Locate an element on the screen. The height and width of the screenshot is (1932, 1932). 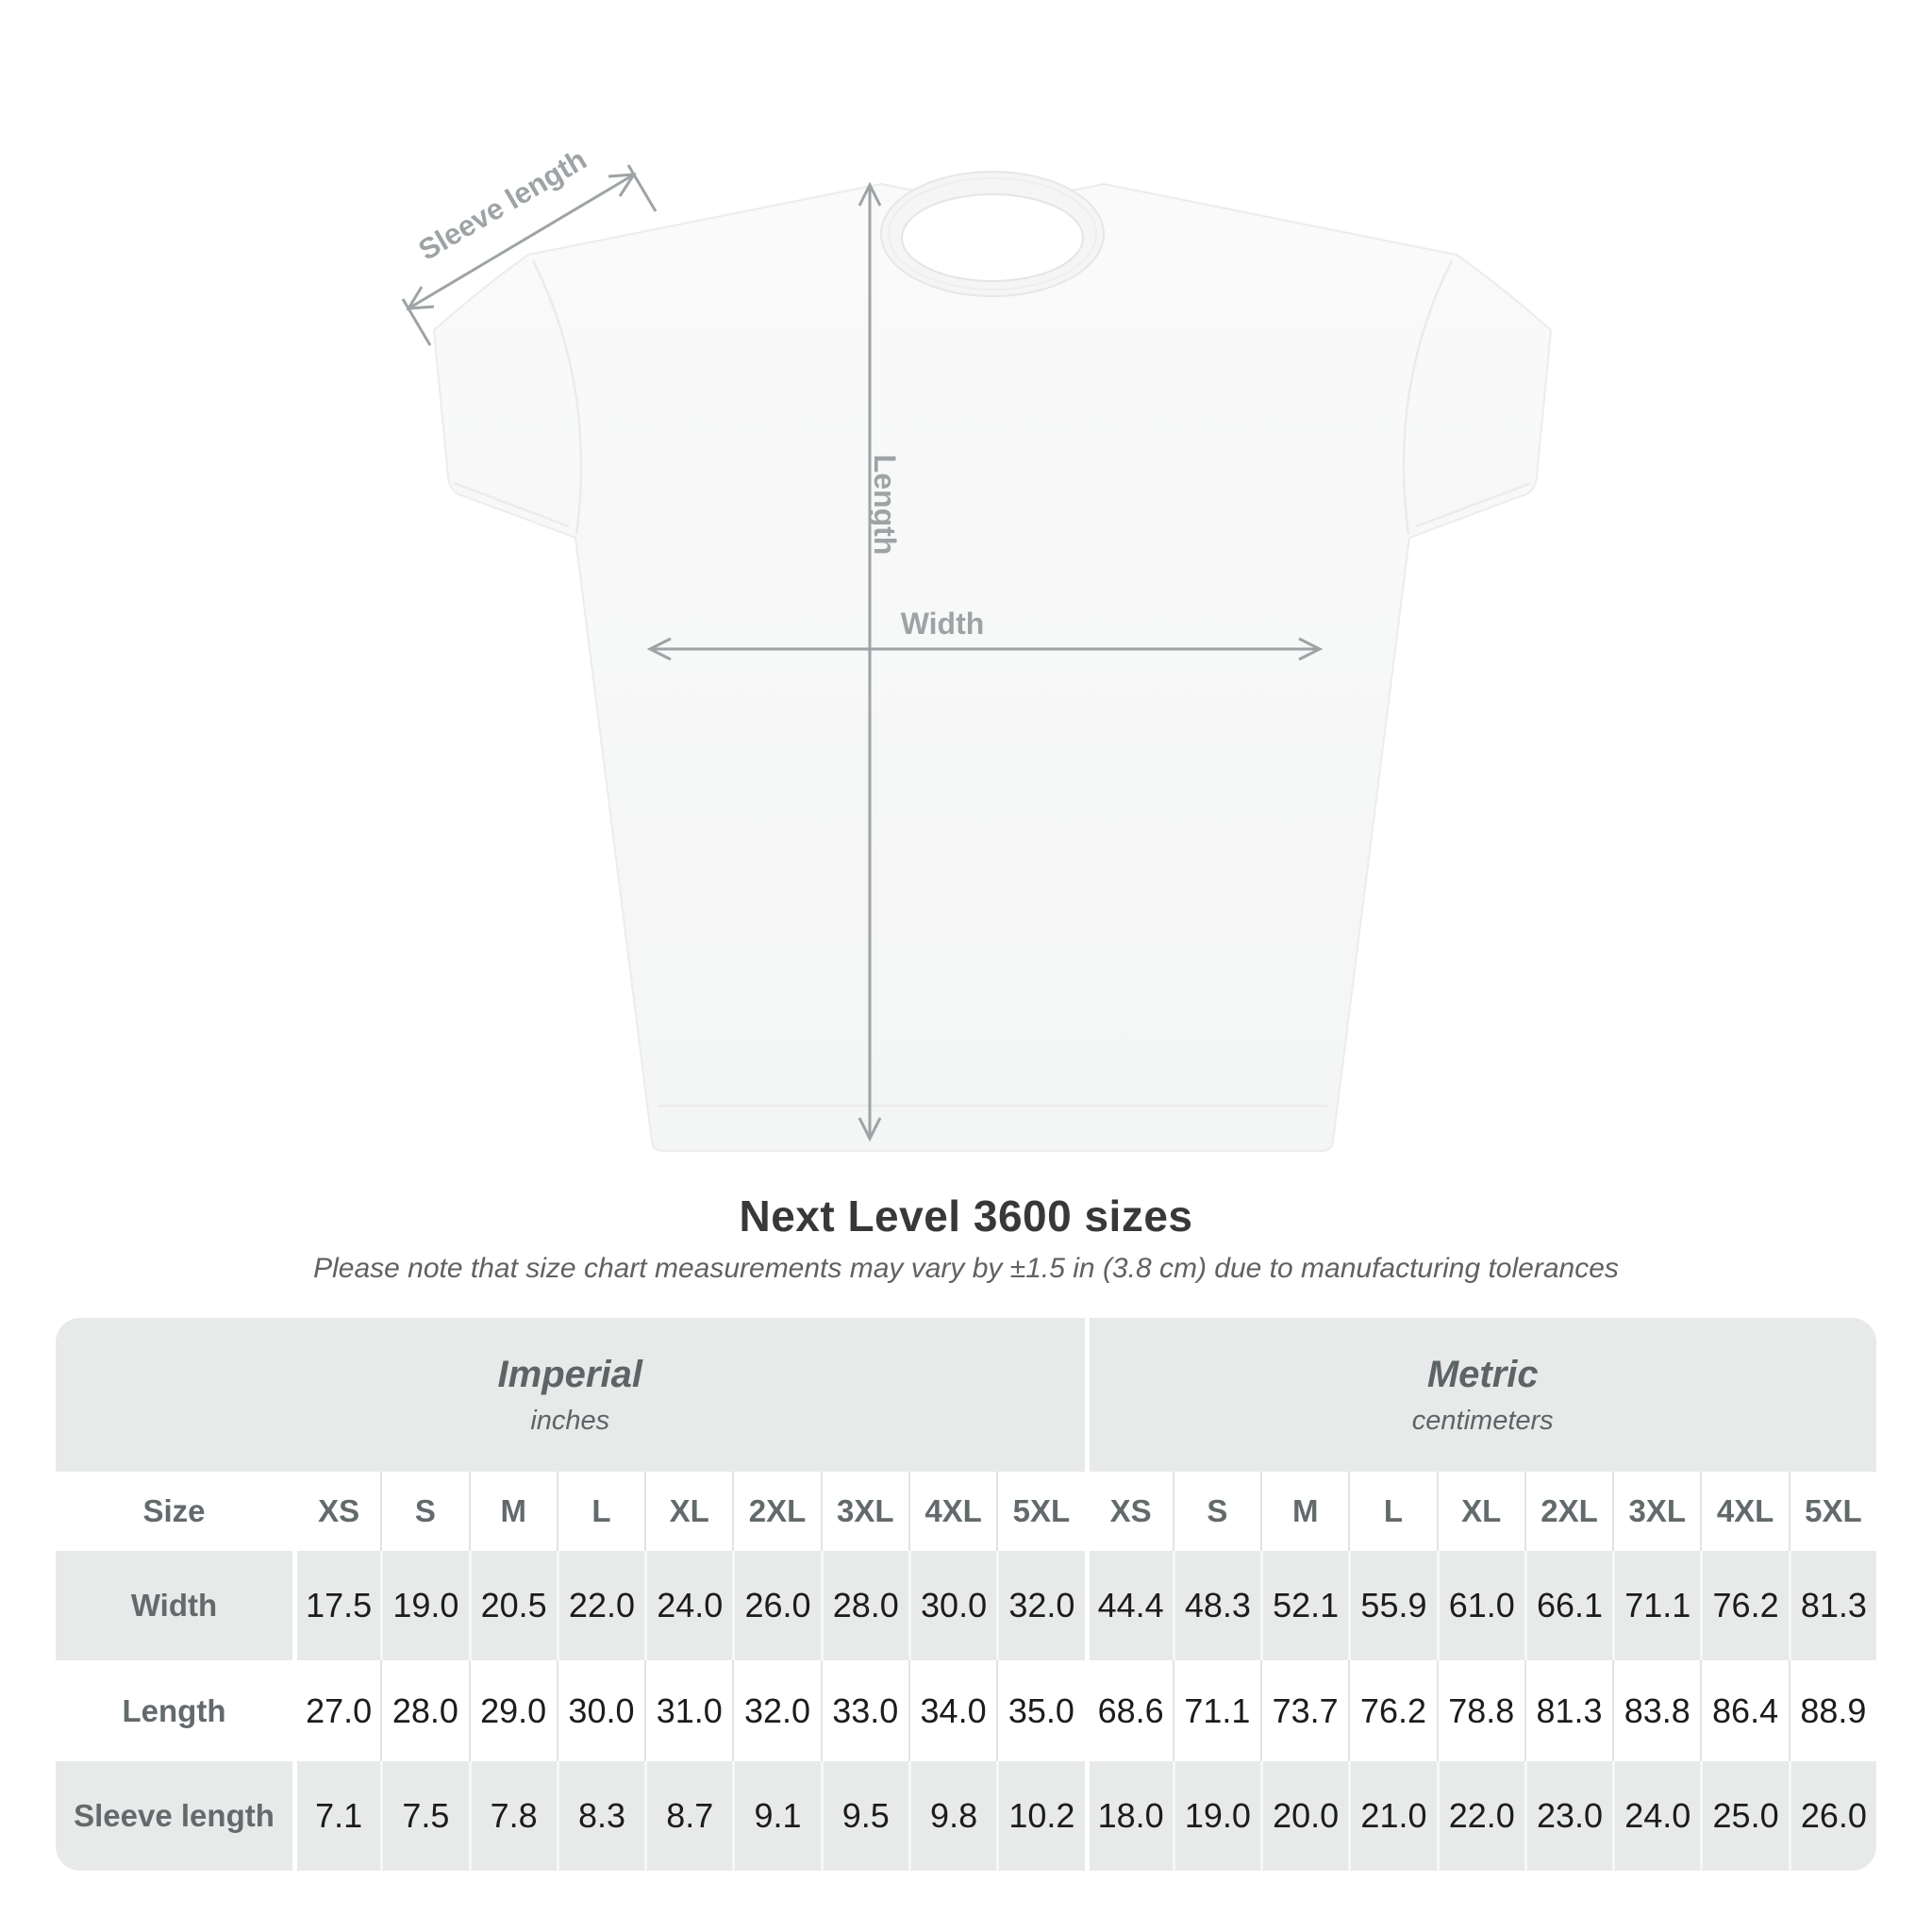
row-label-sleeve-length: Sleeve length is located at coordinates (175, 1816).